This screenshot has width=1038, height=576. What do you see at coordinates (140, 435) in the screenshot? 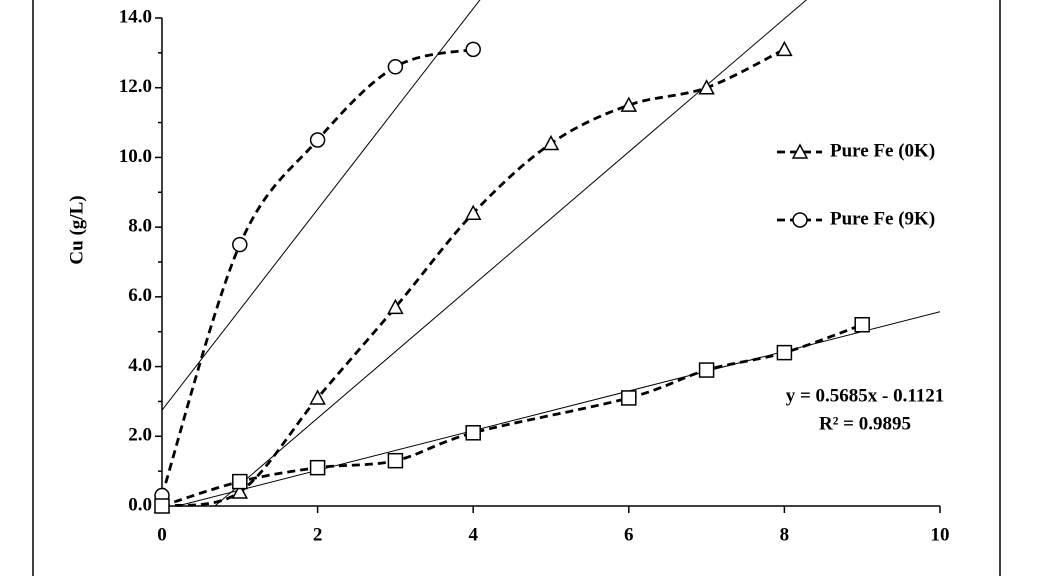
I see `y-tick-label: 2.0` at bounding box center [140, 435].